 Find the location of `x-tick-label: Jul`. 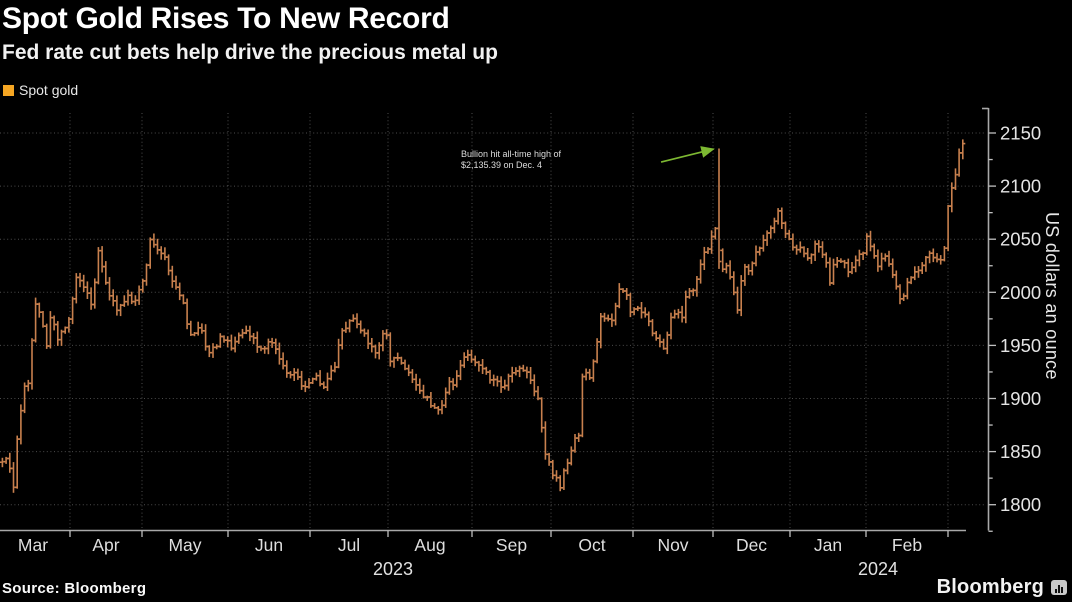

x-tick-label: Jul is located at coordinates (349, 545).